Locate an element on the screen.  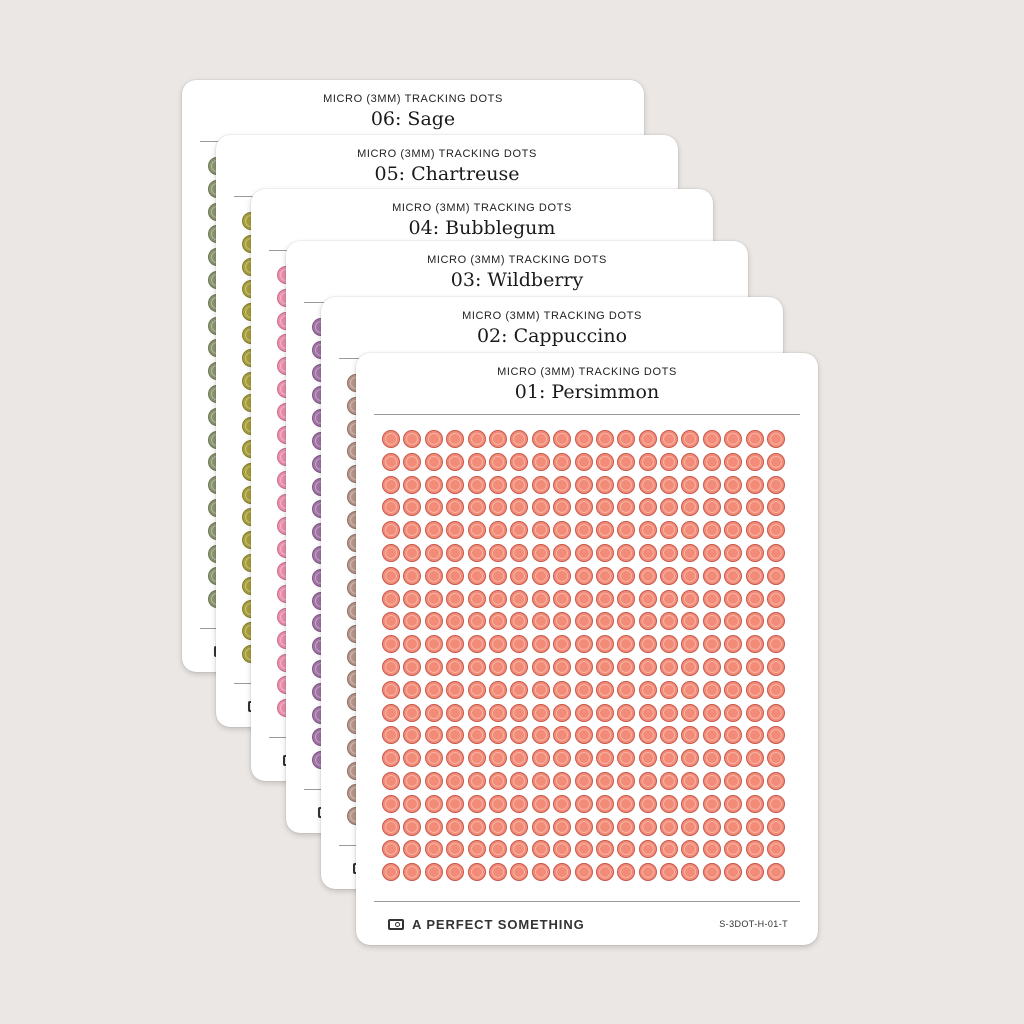
sku-code: S-3DOT-H-01-T is located at coordinates (753, 924).